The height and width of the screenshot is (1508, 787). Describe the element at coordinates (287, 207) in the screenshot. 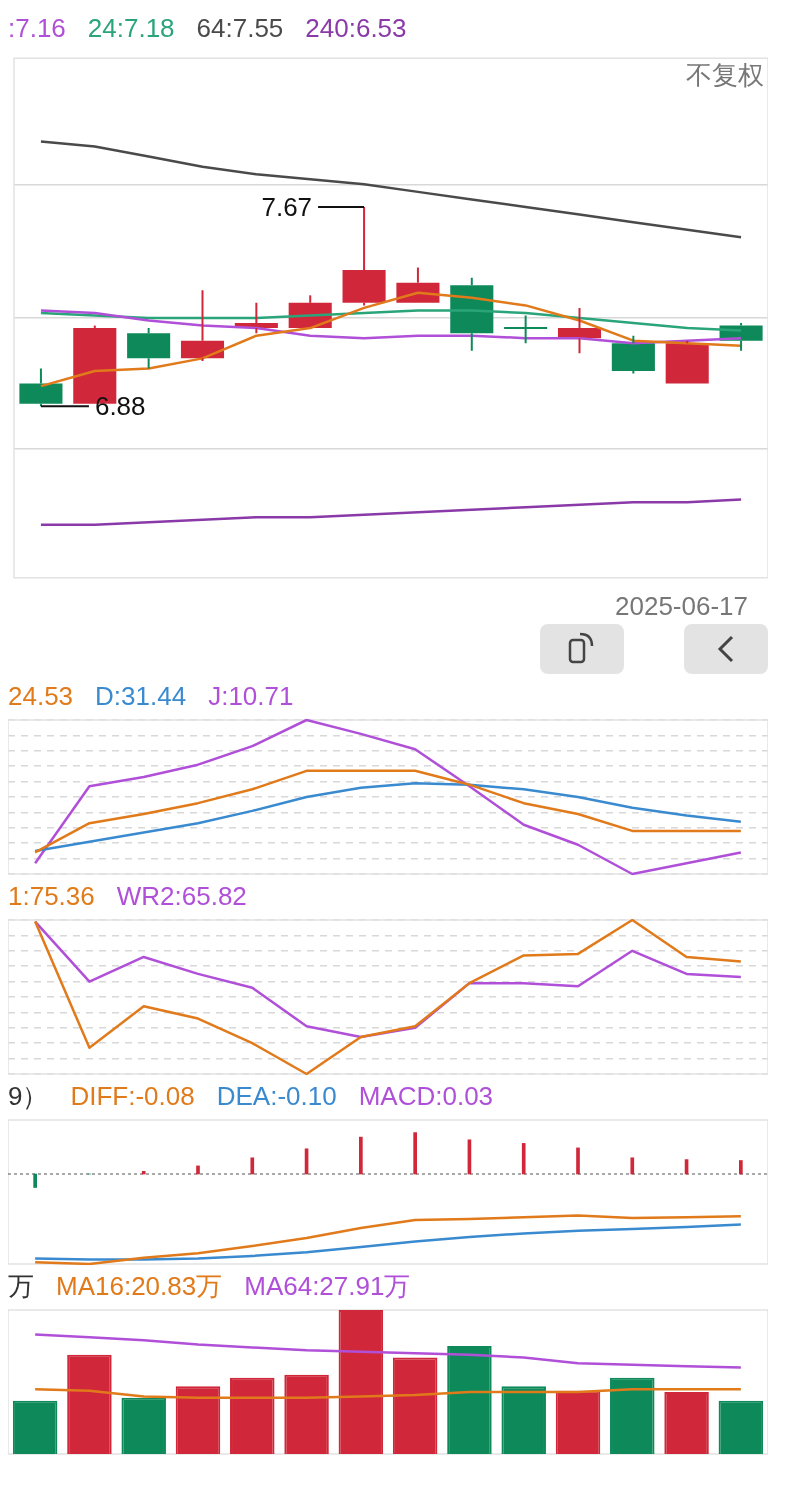

I see `annotation: 7.67` at that location.